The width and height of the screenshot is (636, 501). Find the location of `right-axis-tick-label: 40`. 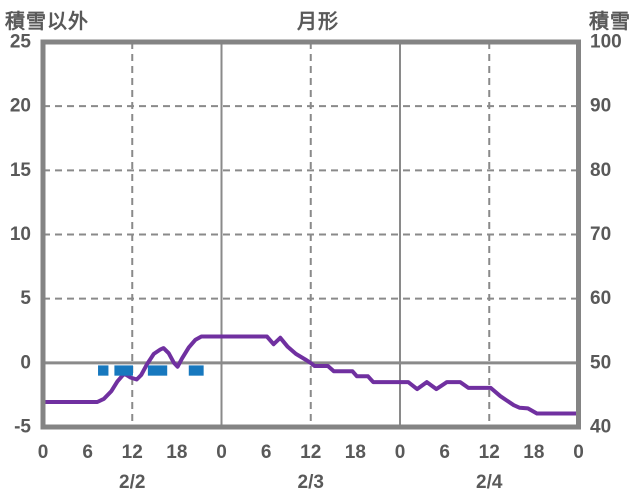

right-axis-tick-label: 40 is located at coordinates (600, 427).